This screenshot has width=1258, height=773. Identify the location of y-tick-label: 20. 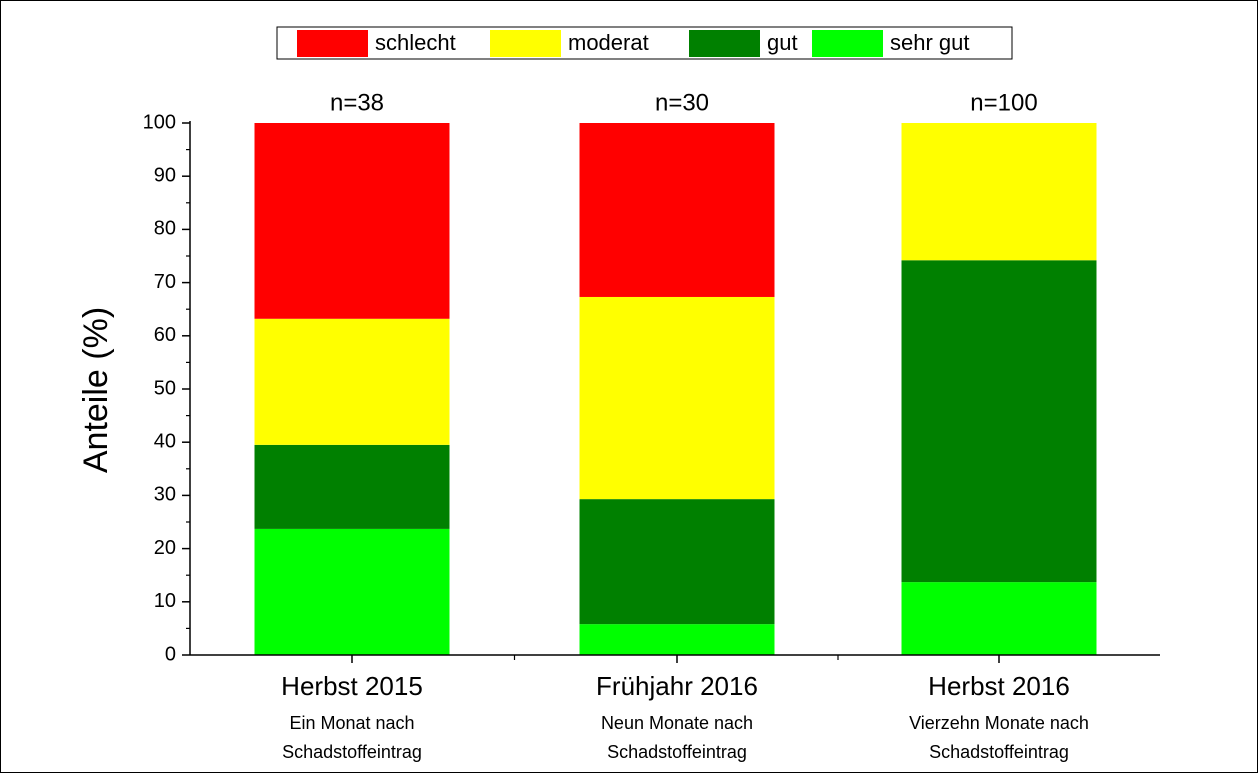
(165, 548).